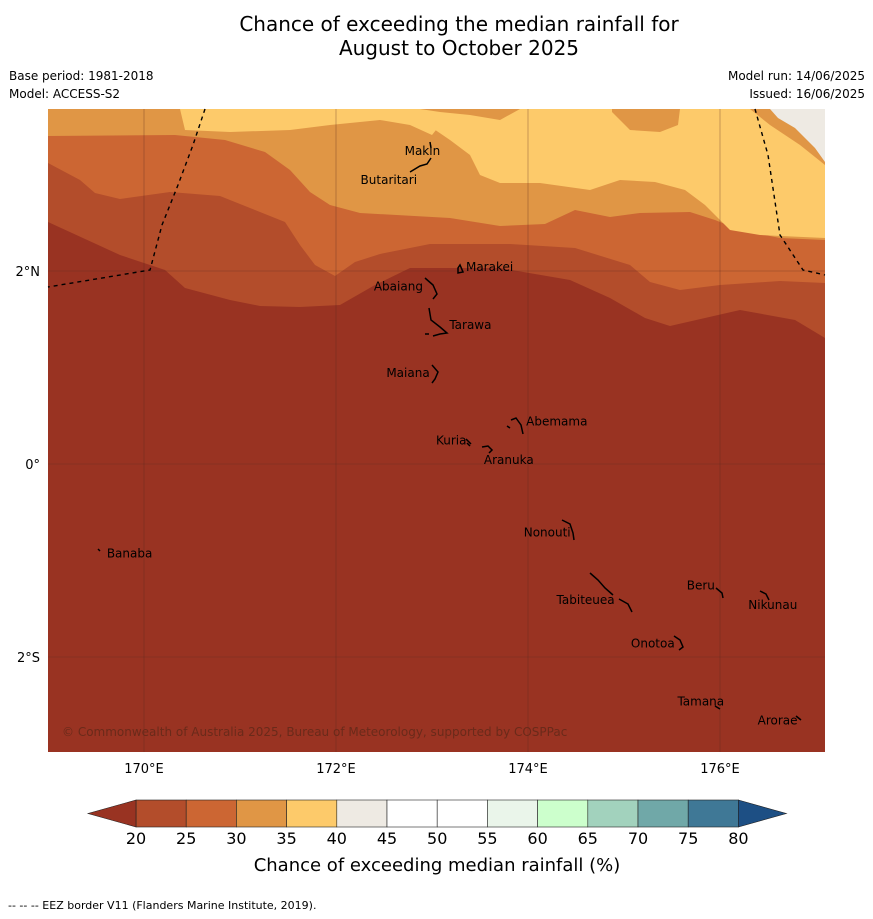 This screenshot has height=919, width=873. Describe the element at coordinates (28, 658) in the screenshot. I see `y-tick-label: 2°S` at that location.